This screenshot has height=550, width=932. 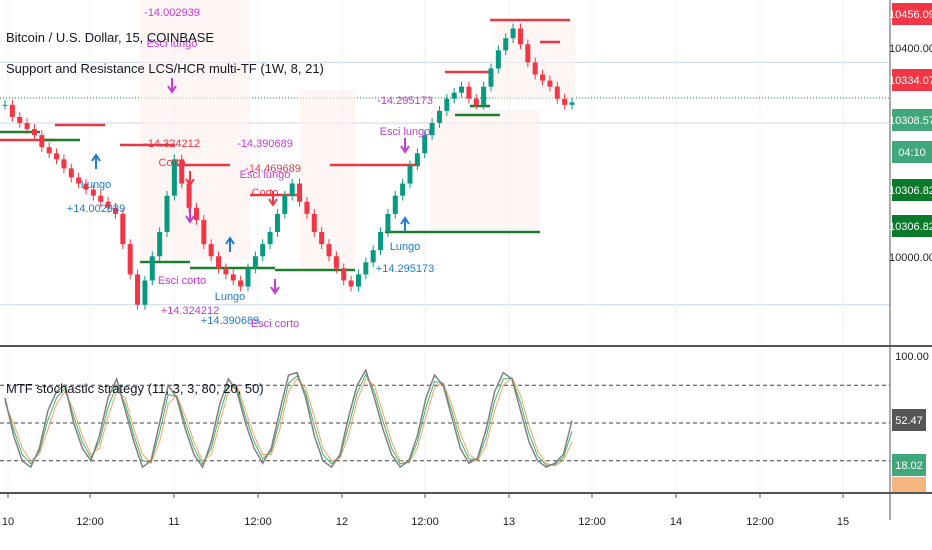 What do you see at coordinates (909, 484) in the screenshot?
I see `osc-tag-secondary` at bounding box center [909, 484].